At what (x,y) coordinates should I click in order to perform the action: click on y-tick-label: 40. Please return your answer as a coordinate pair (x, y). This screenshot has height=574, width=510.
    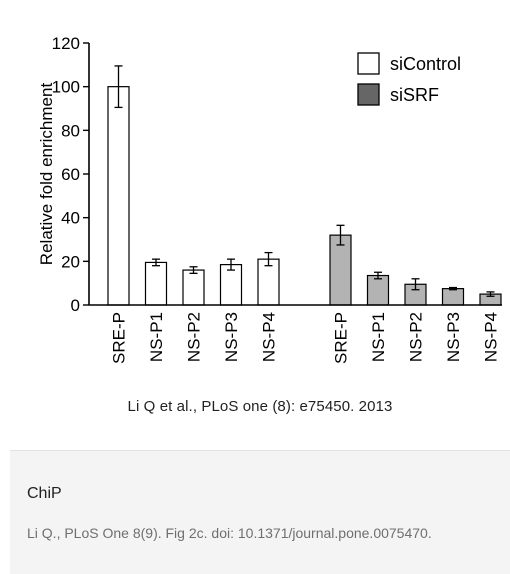
    Looking at the image, I should click on (70, 218).